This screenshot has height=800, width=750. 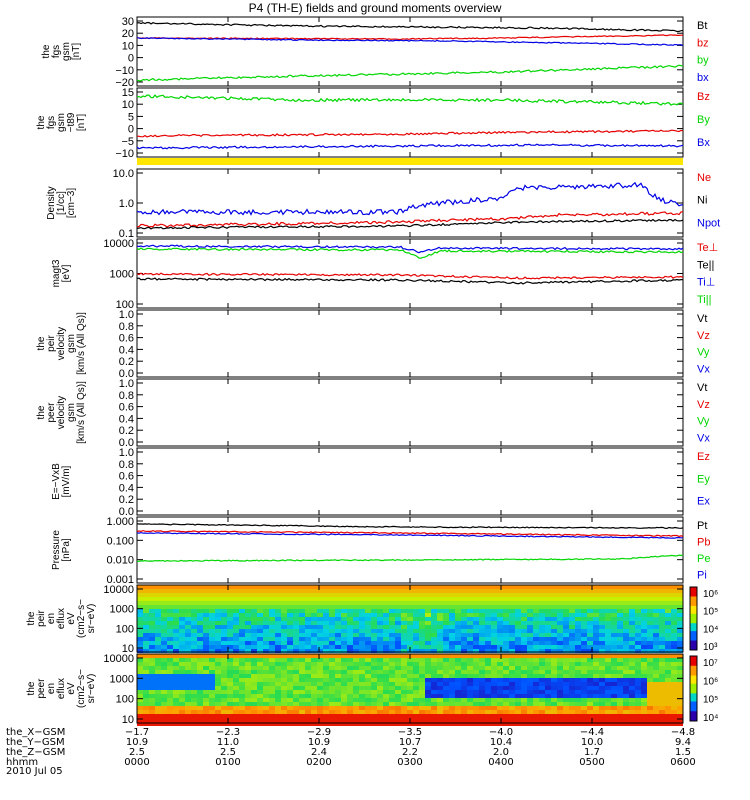 What do you see at coordinates (81, 618) in the screenshot?
I see `ylabel-line: (cm2−s−` at bounding box center [81, 618].